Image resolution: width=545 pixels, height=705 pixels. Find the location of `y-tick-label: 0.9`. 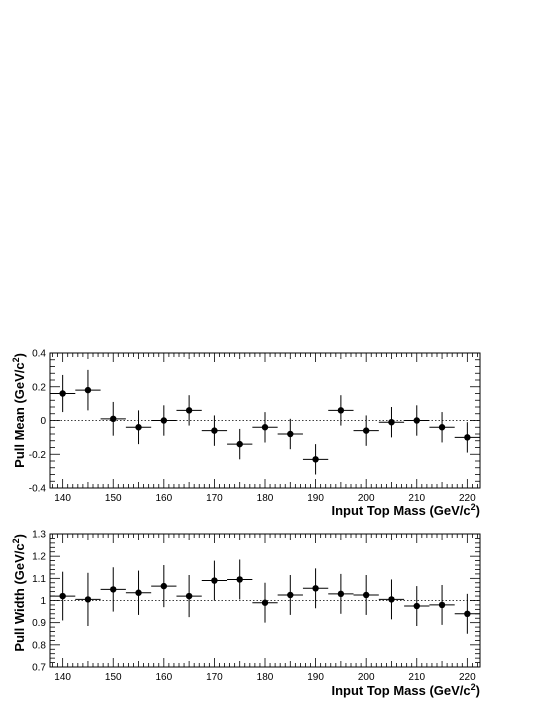

y-tick-label: 0.9 is located at coordinates (39, 623).